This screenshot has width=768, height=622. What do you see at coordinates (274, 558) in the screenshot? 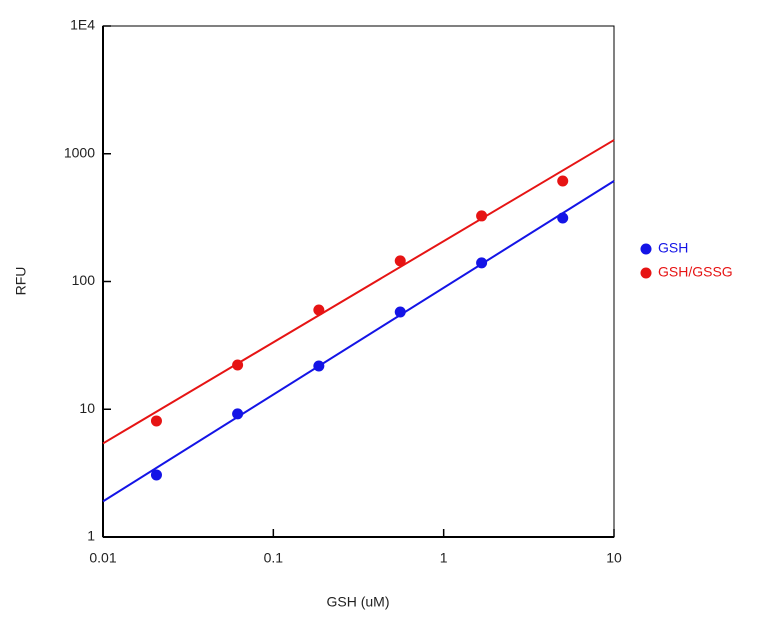
I see `x-tick-label: 0.1` at bounding box center [274, 558].